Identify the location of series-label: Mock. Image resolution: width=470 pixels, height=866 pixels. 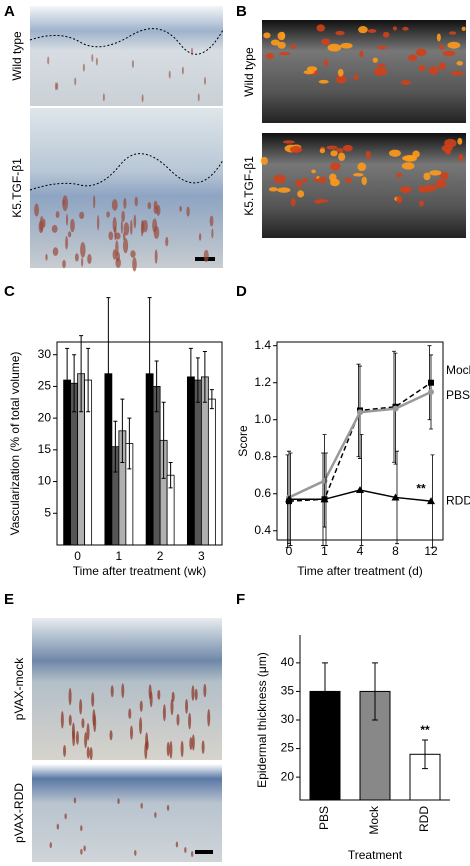
(458, 370).